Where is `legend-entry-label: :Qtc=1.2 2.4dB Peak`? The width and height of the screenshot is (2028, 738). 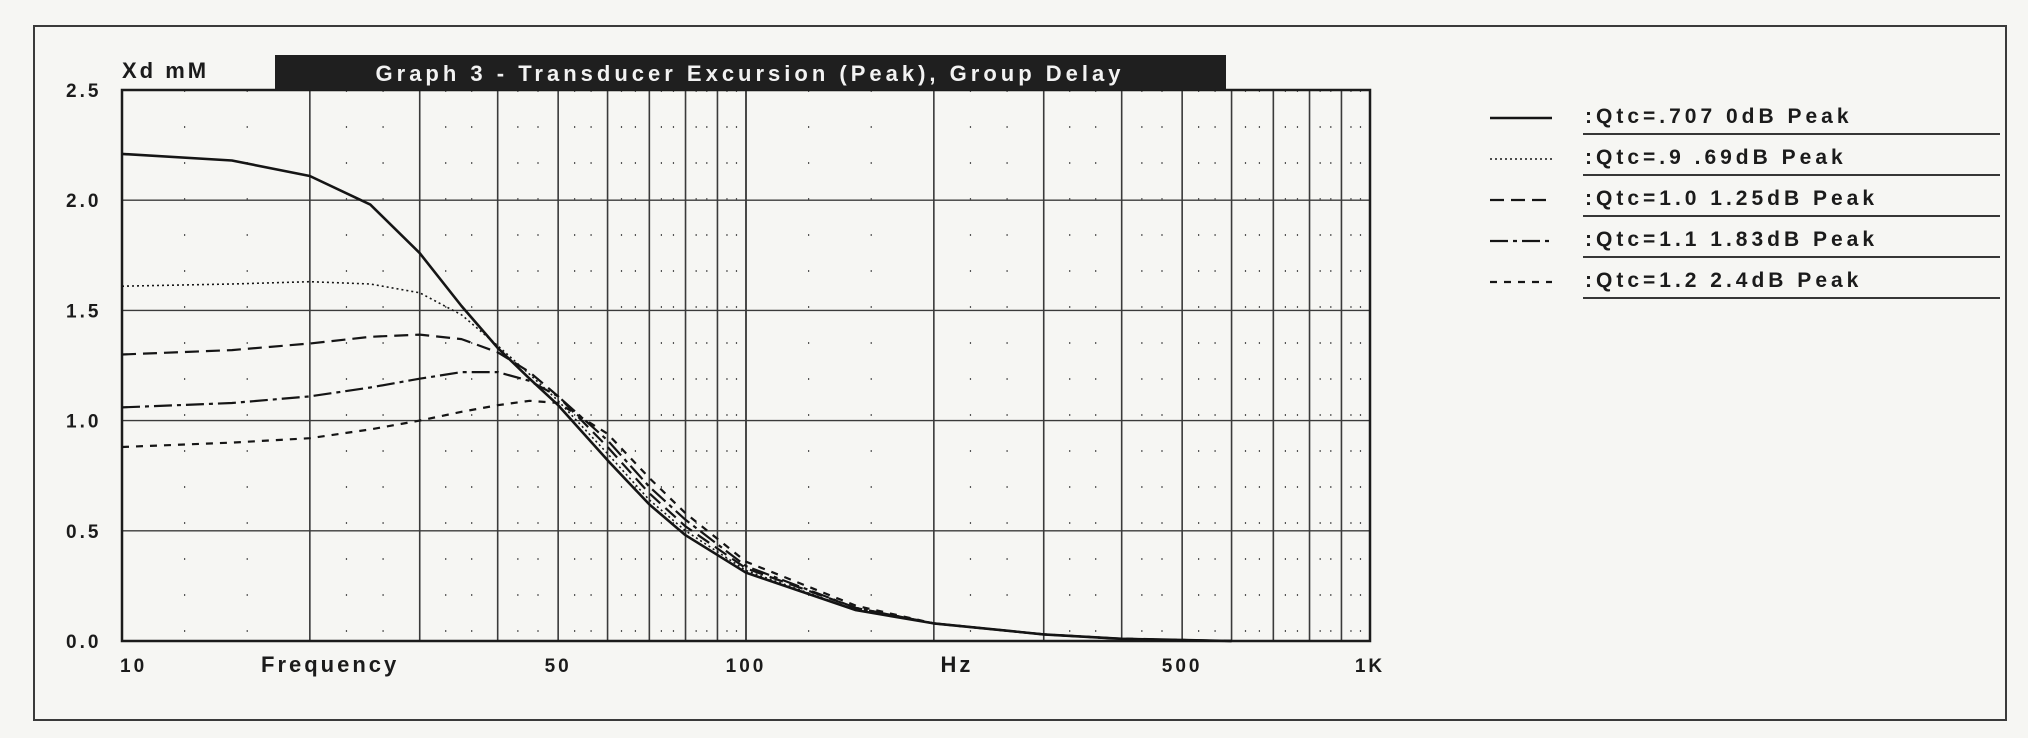
legend-entry-label: :Qtc=1.2 2.4dB Peak is located at coordinates (1723, 280).